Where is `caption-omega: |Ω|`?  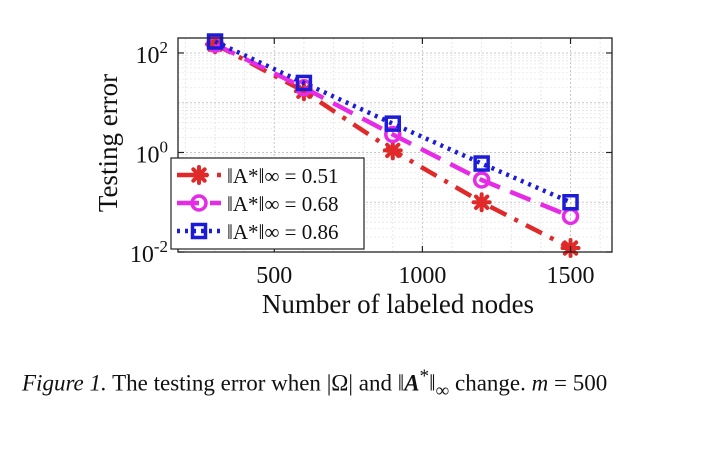 caption-omega: |Ω| is located at coordinates (339, 383).